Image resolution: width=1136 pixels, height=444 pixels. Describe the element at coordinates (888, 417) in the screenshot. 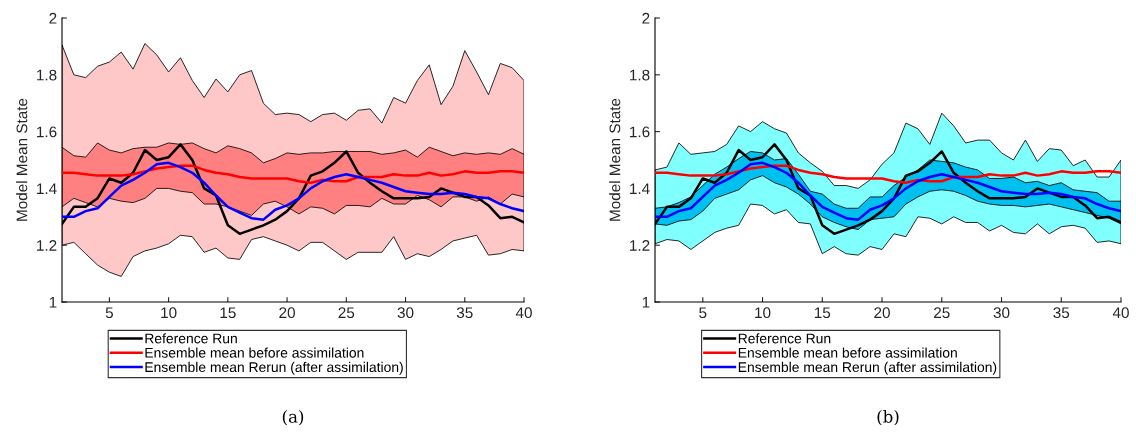

I see `text: (b)` at that location.